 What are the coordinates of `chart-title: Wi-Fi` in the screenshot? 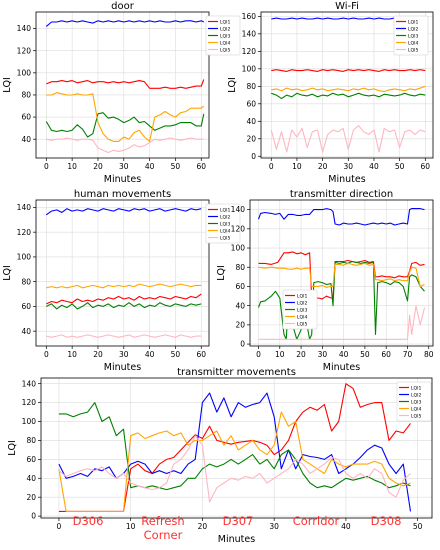 It's located at (347, 6).